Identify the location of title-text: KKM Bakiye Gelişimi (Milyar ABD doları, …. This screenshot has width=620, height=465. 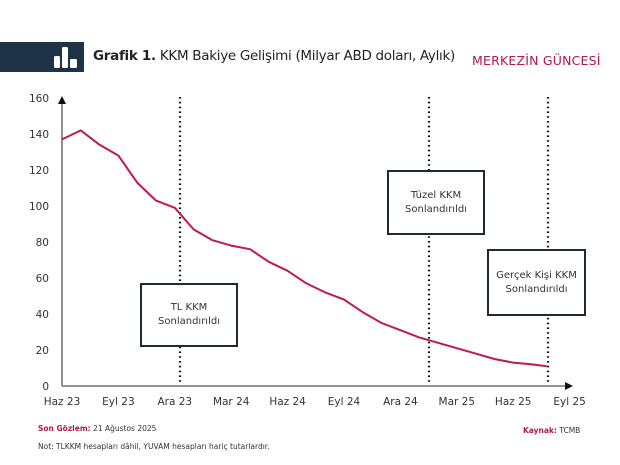
(307, 56).